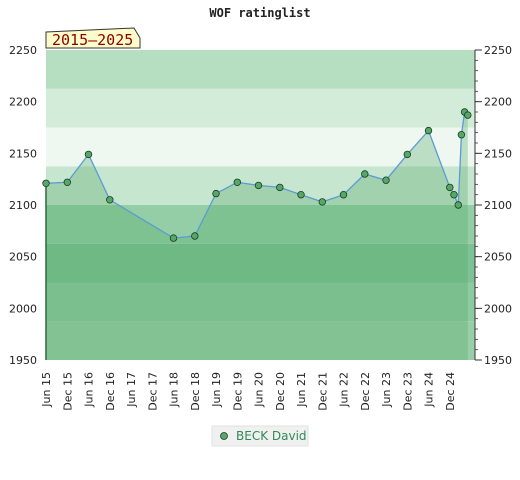  Describe the element at coordinates (152, 391) in the screenshot. I see `x-tick-label: Dec 17` at that location.